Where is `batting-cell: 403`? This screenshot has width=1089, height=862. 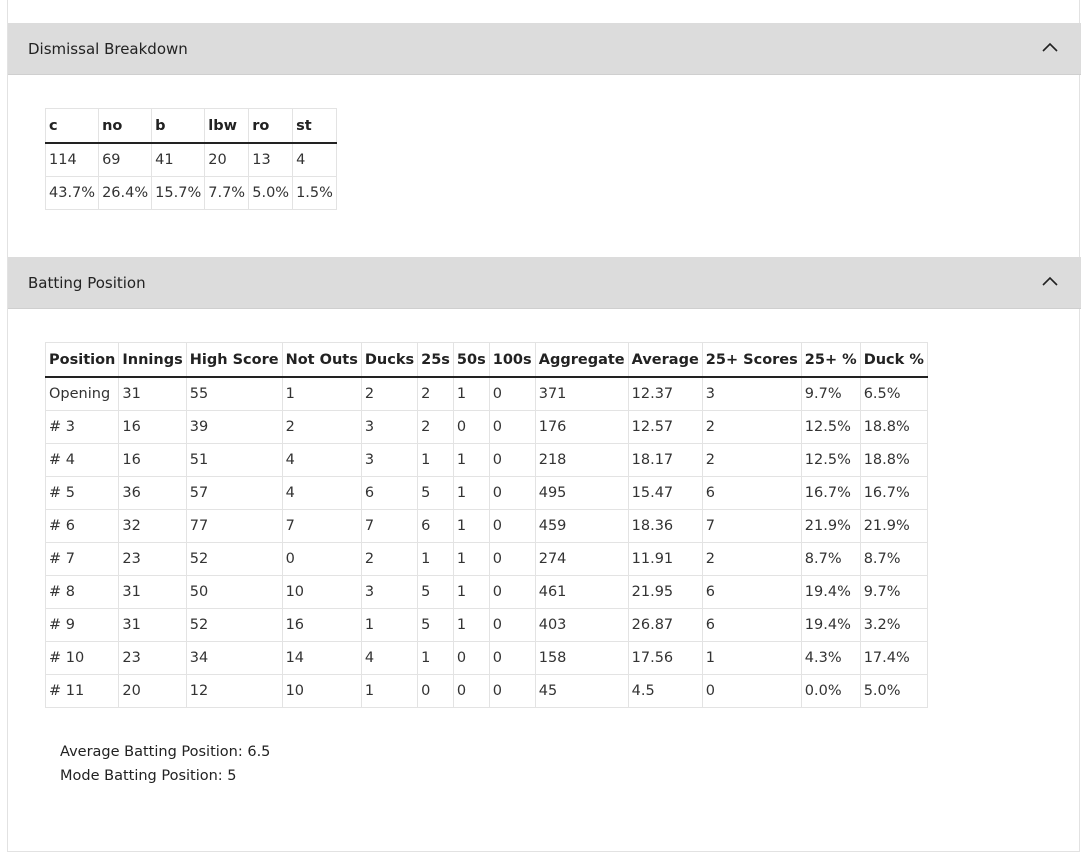 batting-cell: 403 is located at coordinates (581, 625).